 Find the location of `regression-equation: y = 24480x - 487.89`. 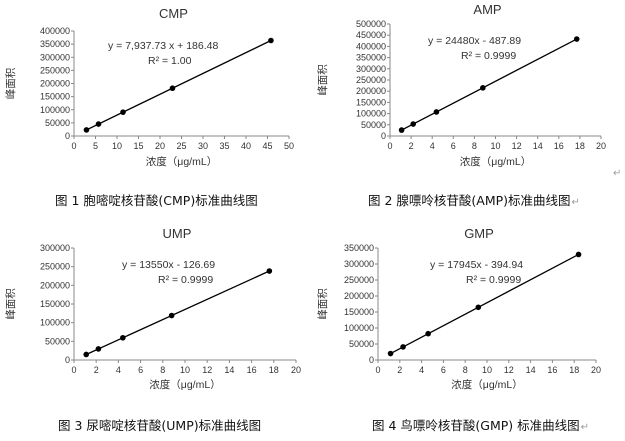

regression-equation: y = 24480x - 487.89 is located at coordinates (474, 41).